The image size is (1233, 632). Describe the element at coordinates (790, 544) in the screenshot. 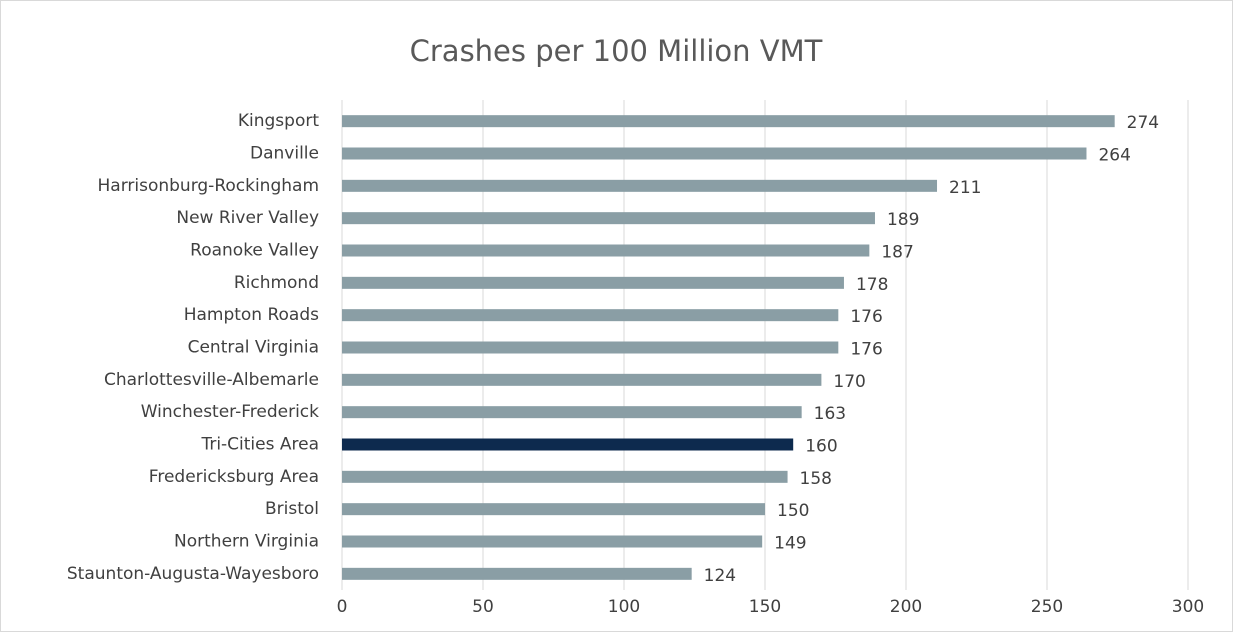

I see `data-label: 149` at that location.